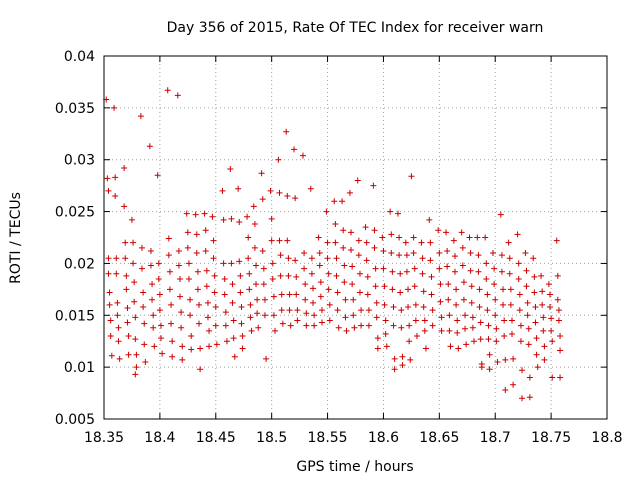 This screenshot has height=480, width=640. I want to click on y-axis-label: ROTI / TECUs, so click(16, 238).